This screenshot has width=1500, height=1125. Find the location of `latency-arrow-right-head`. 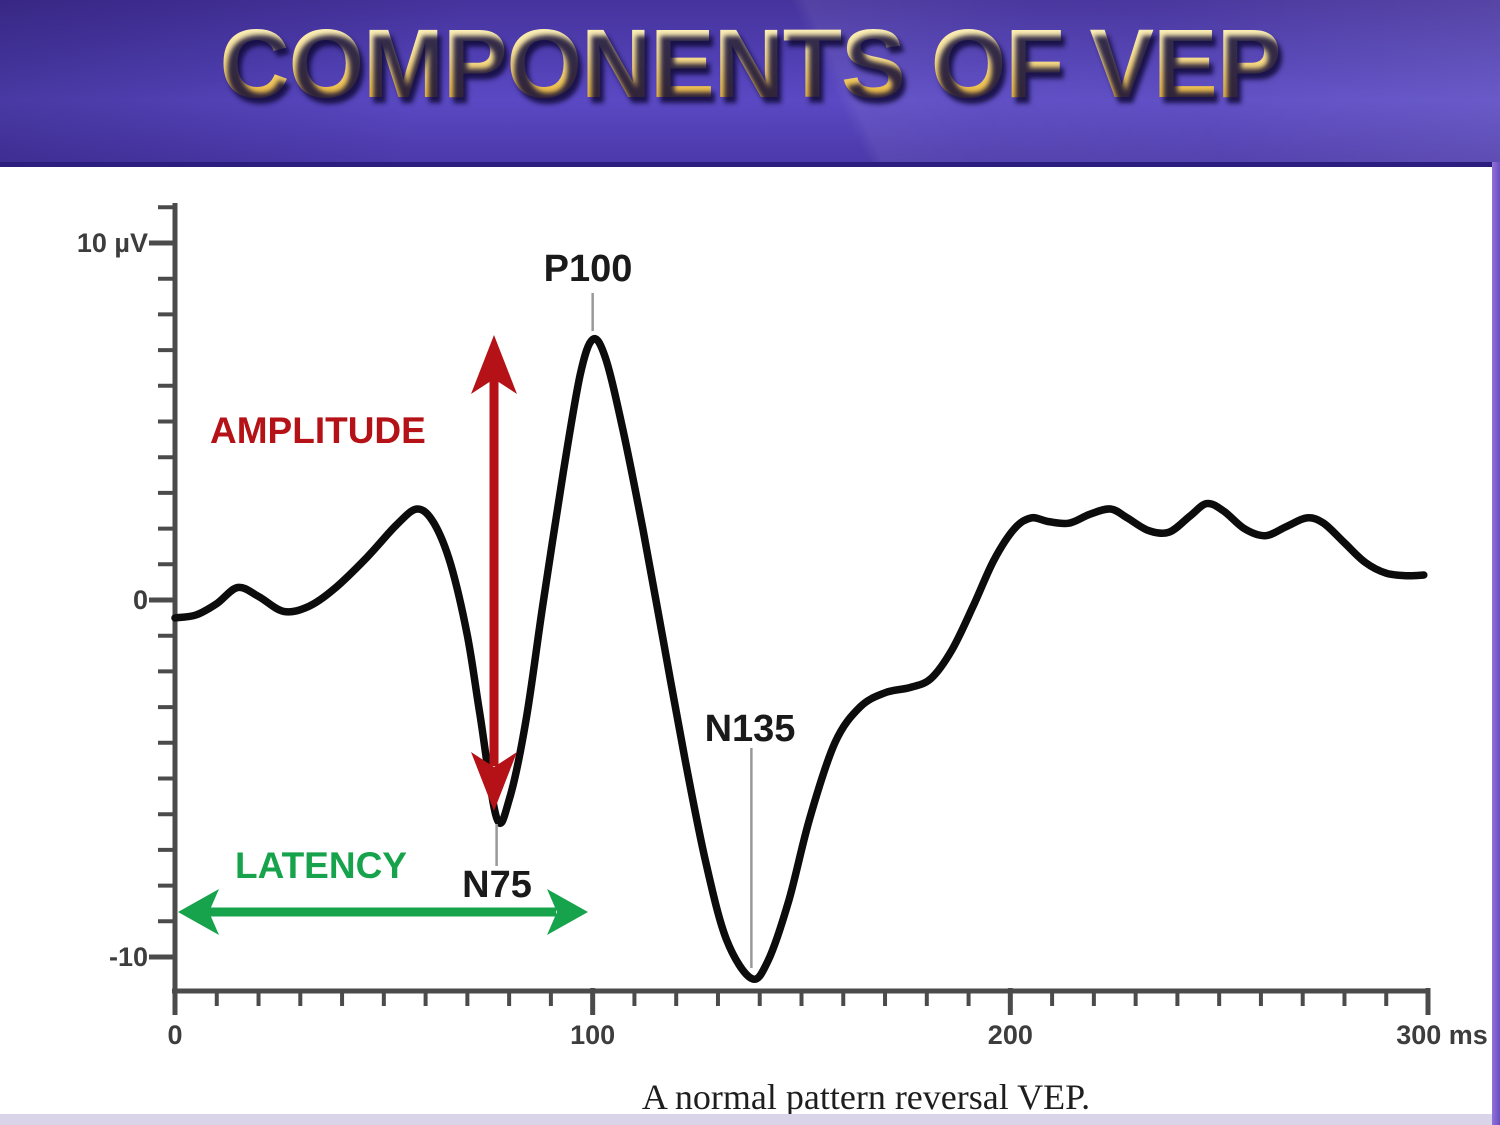

latency-arrow-right-head is located at coordinates (567, 912).